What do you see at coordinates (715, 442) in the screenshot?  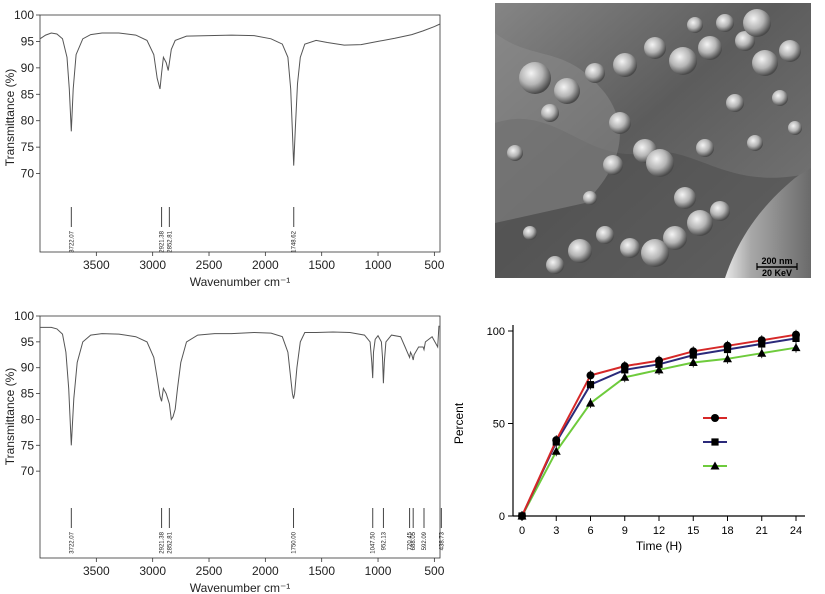 I see `legend-marker-square` at bounding box center [715, 442].